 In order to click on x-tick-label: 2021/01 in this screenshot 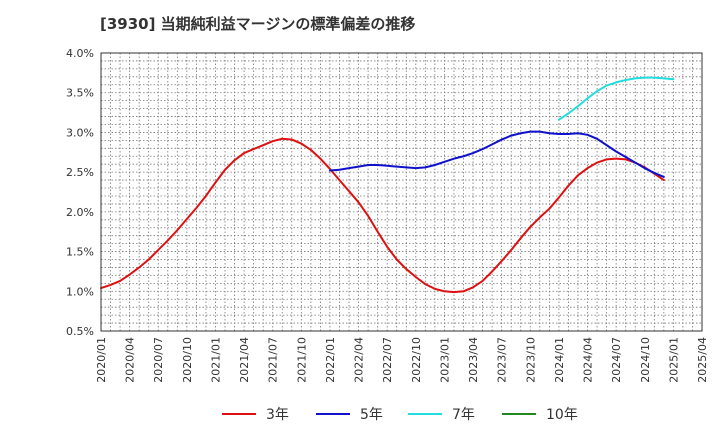, I will do `click(215, 360)`.